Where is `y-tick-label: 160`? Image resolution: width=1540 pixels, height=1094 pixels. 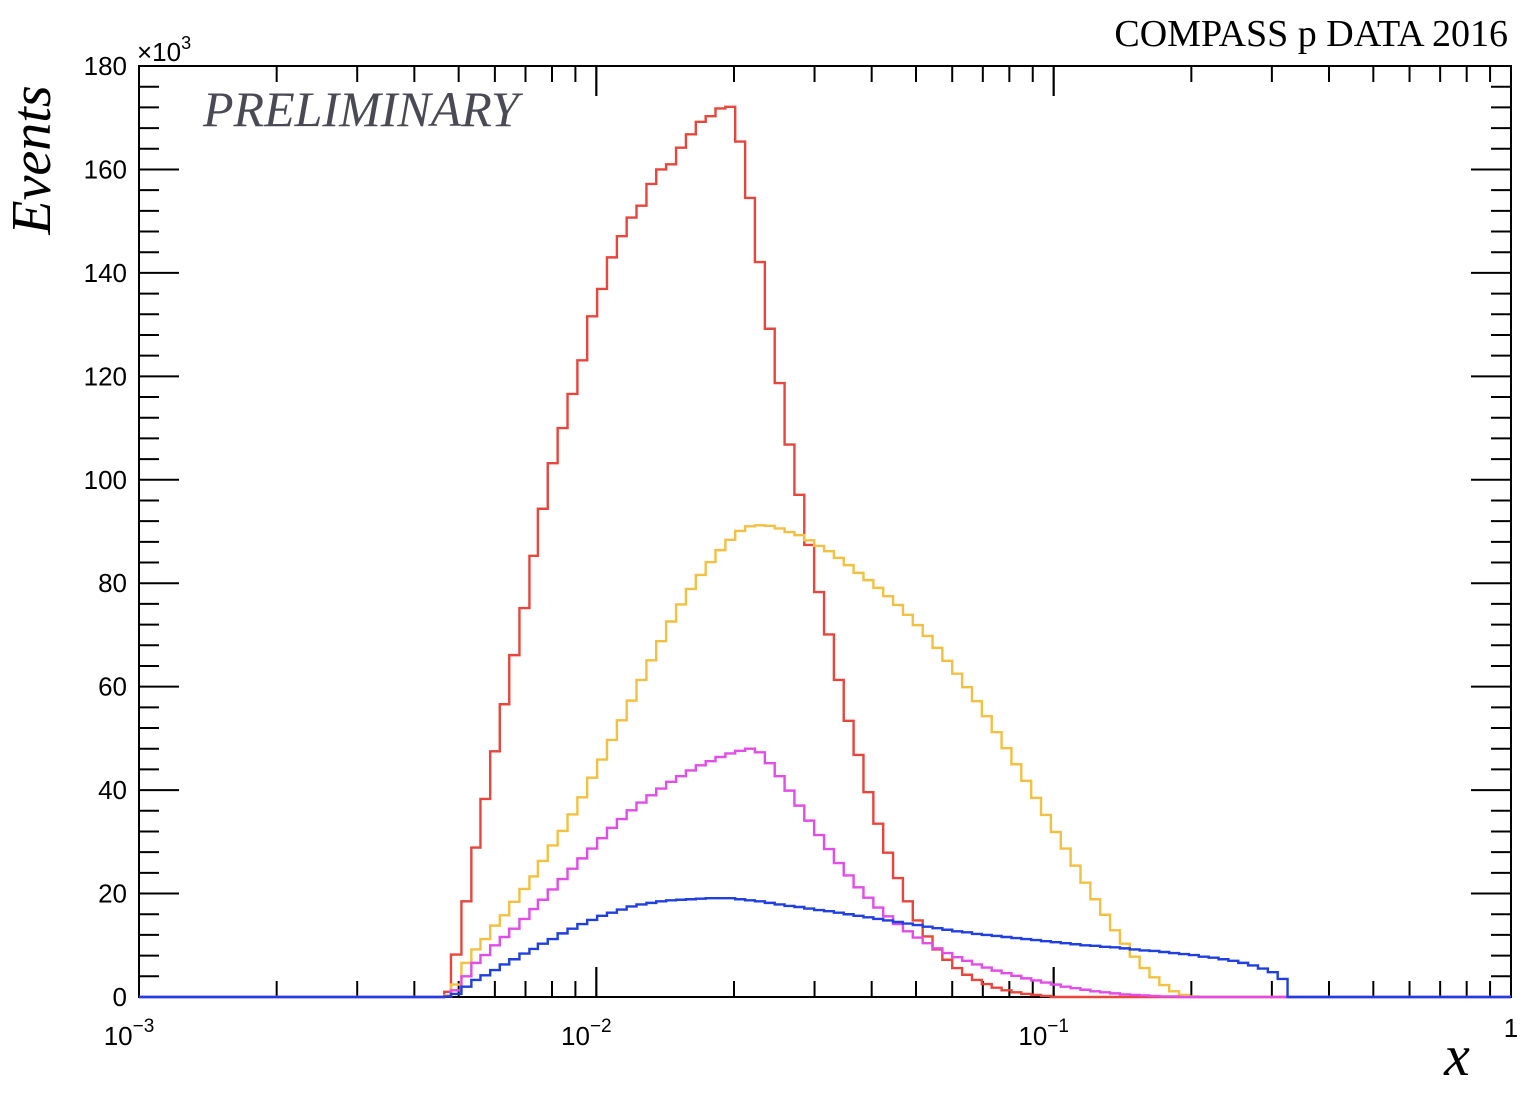 y-tick-label: 160 is located at coordinates (105, 169).